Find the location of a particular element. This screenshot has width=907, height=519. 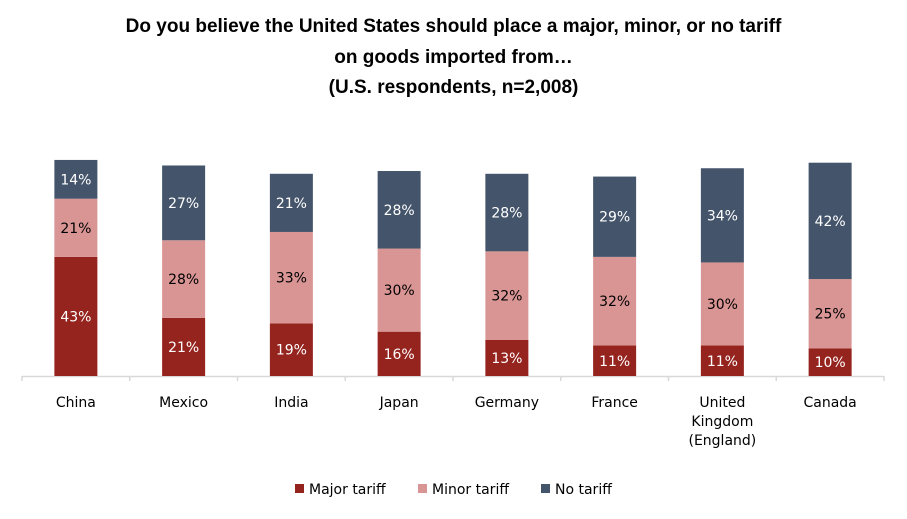

x-tick-label: India is located at coordinates (291, 403).